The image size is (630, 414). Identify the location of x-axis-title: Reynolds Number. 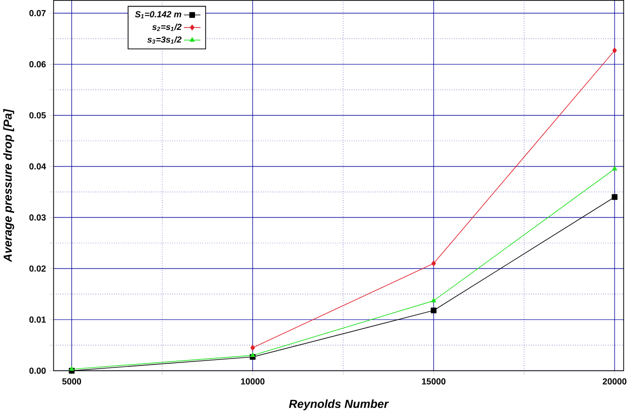
(339, 405).